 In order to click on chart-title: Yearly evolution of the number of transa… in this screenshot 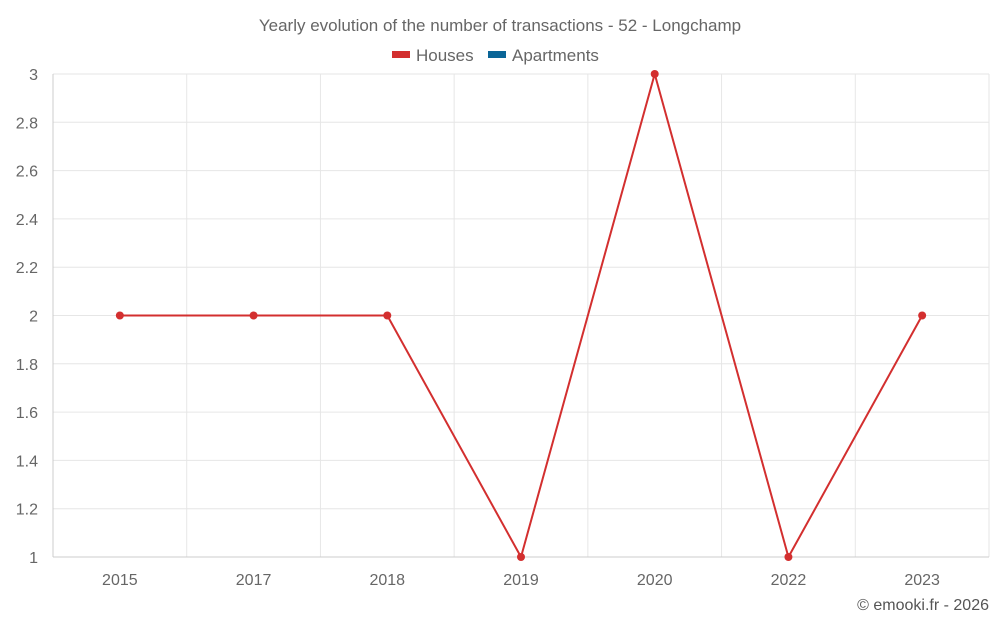, I will do `click(500, 25)`.